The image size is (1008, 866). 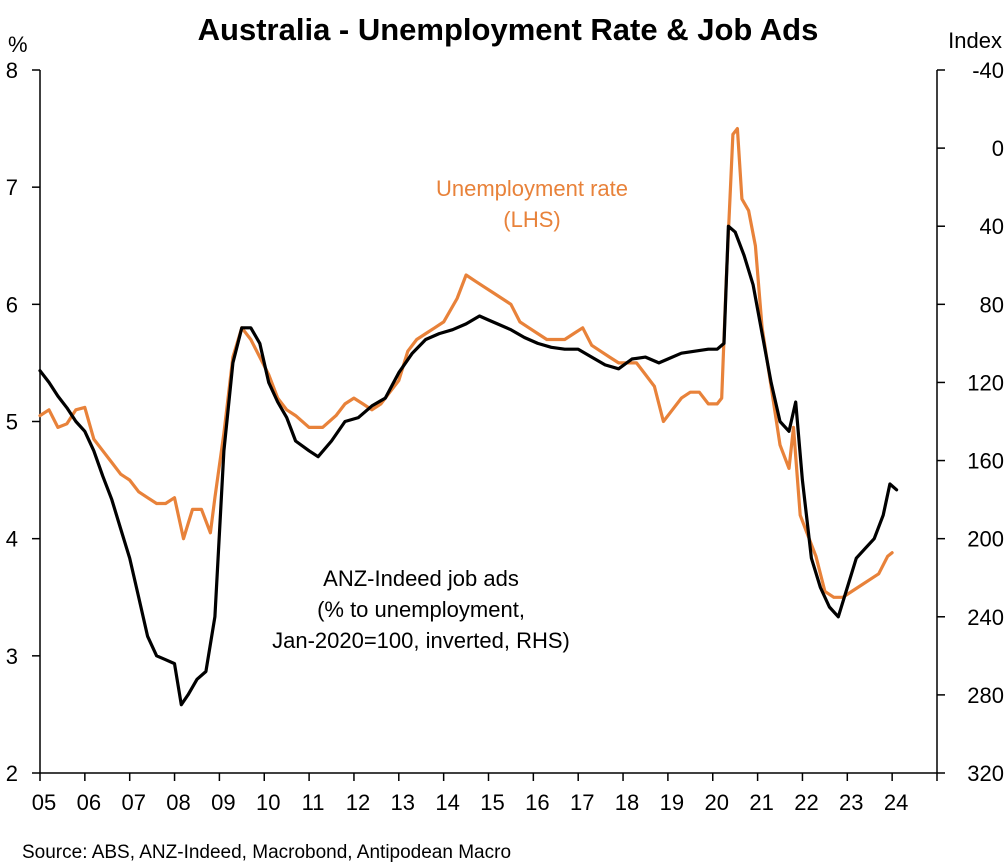 I want to click on right-axis-ticks: -40 0 40 80 120 160 200 240 280 320, so click(x=970, y=422).